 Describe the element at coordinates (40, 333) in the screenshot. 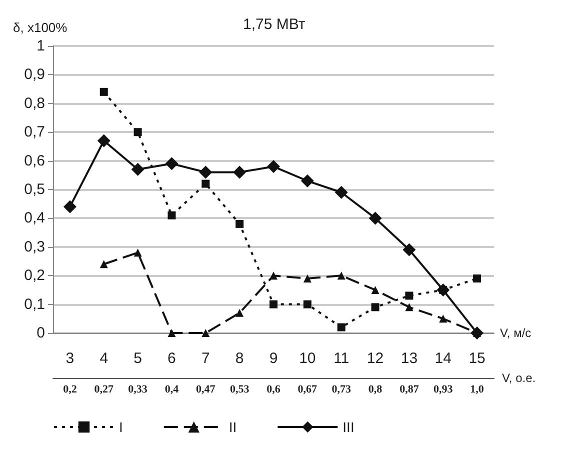

I see `y-tick-label: 0` at that location.